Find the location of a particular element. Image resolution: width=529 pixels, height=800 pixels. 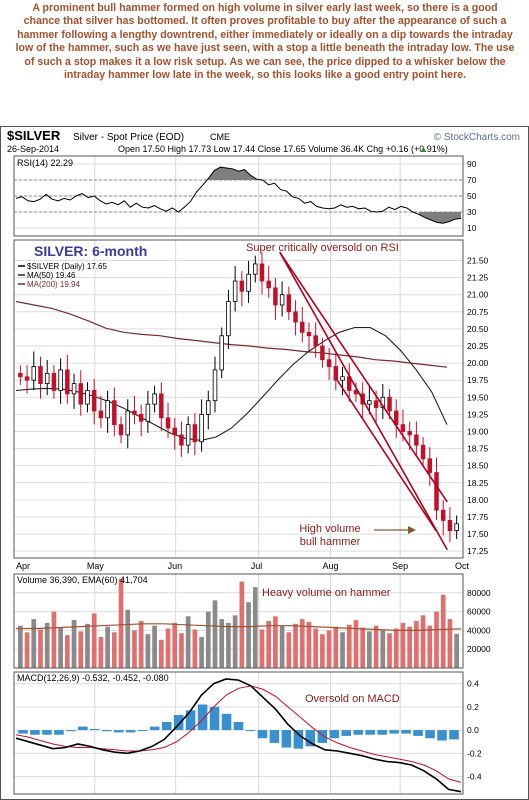

macd-tick-label: -0.2 is located at coordinates (474, 753).